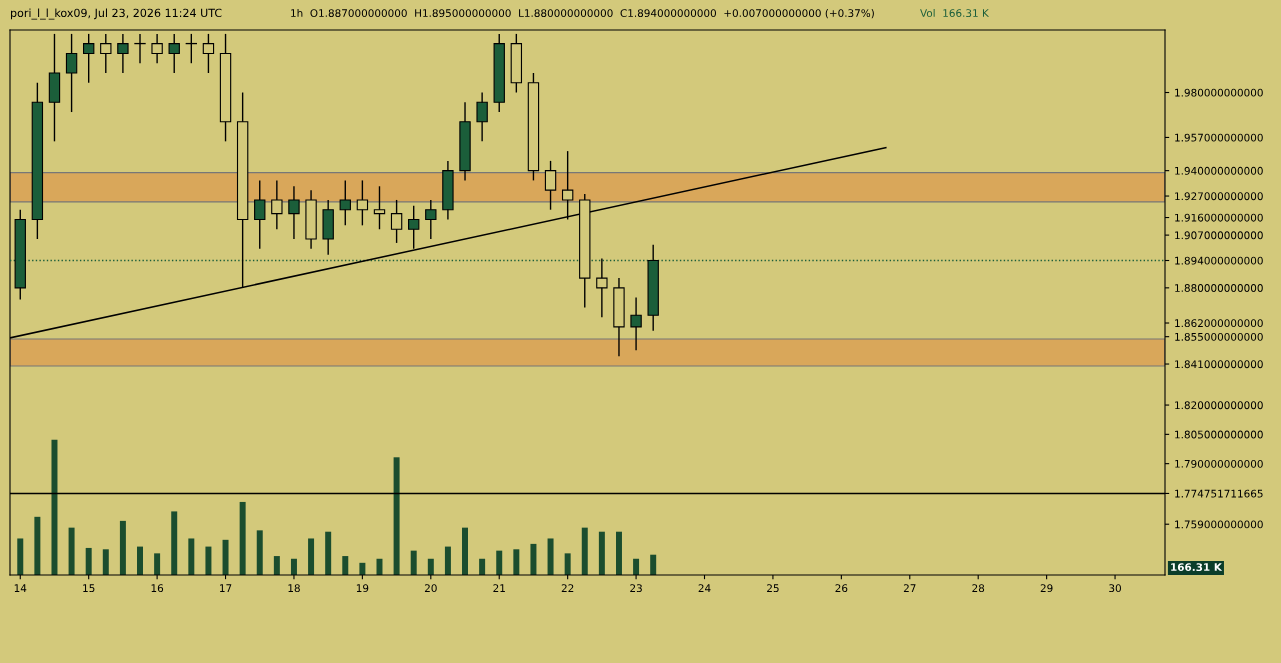  I want to click on y-tick-label: 1.940000000000, so click(1219, 170).